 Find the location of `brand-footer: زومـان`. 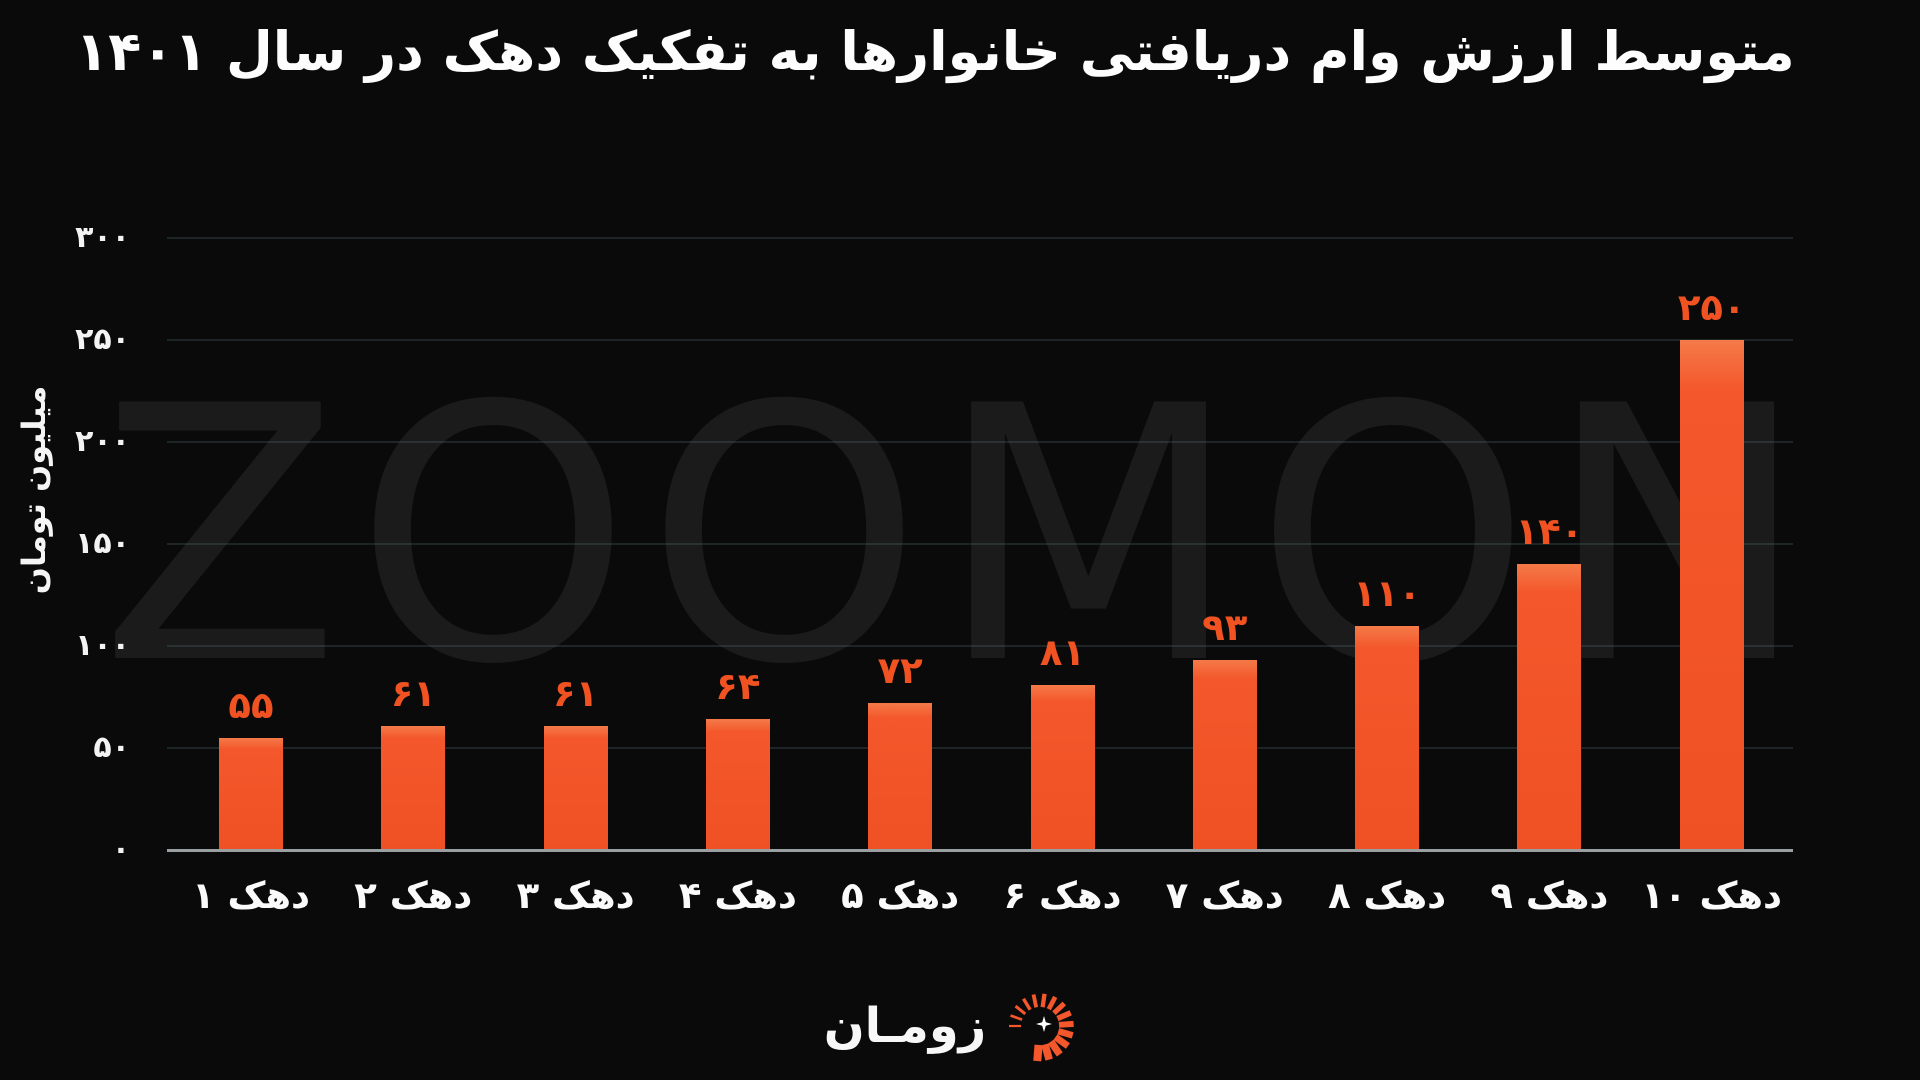

brand-footer: زومـان is located at coordinates (950, 1026).